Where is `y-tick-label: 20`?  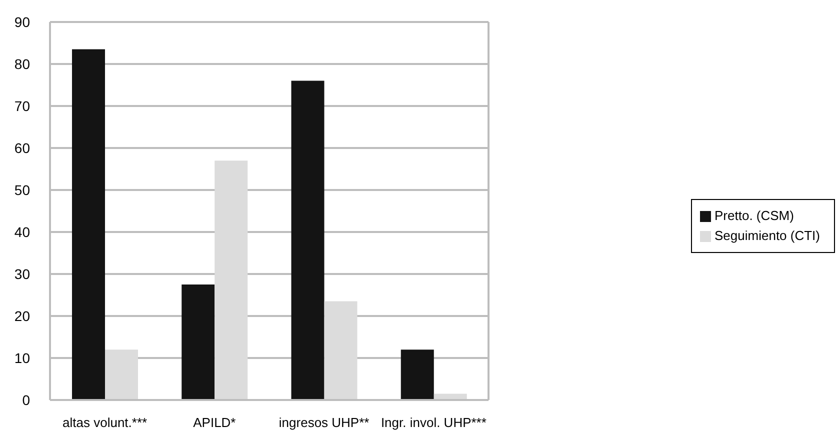
y-tick-label: 20 is located at coordinates (22, 316).